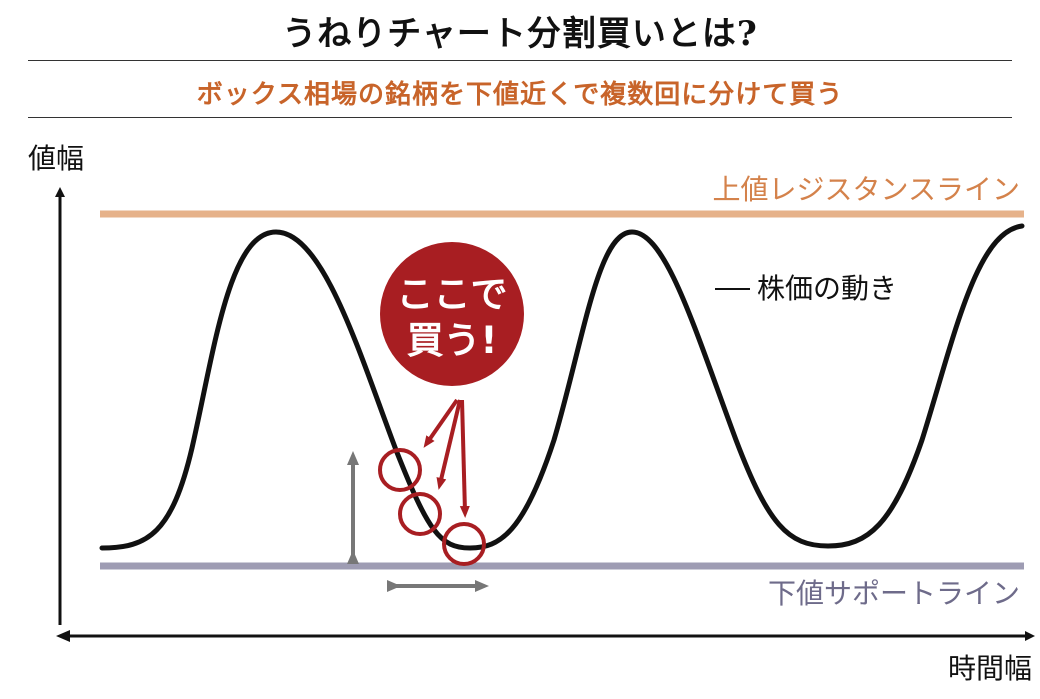 The width and height of the screenshot is (1040, 699). I want to click on buy-callout-bubble, so click(452, 314).